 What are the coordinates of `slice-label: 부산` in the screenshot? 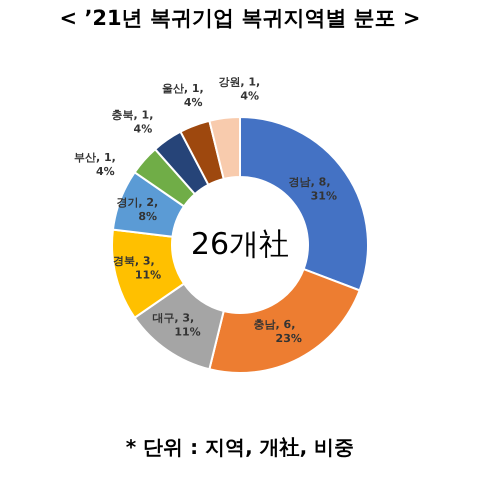 It's located at (85, 157).